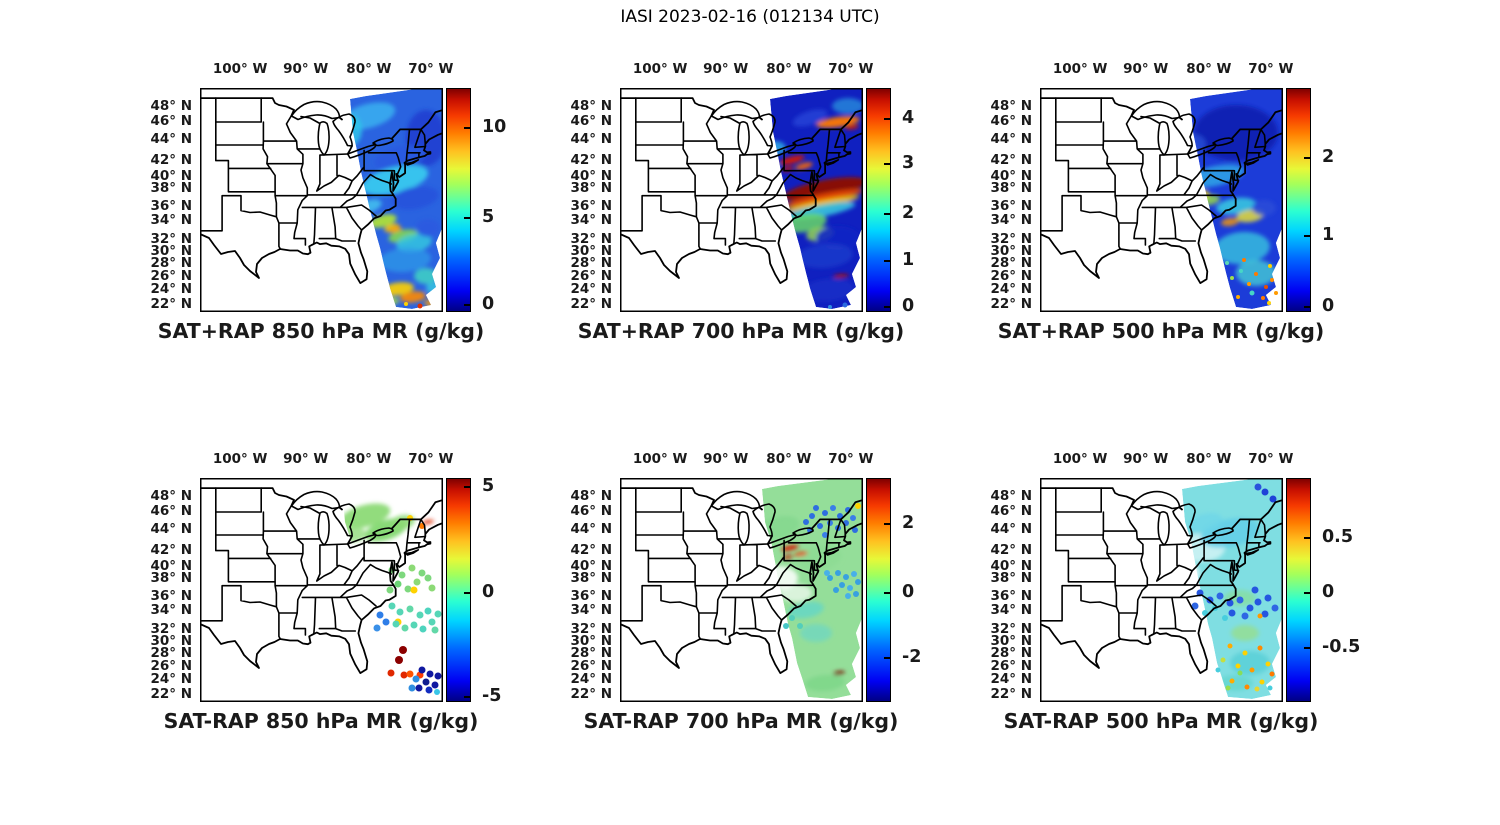 The image size is (1500, 825). I want to click on colorbar-tick-label: 5, so click(488, 485).